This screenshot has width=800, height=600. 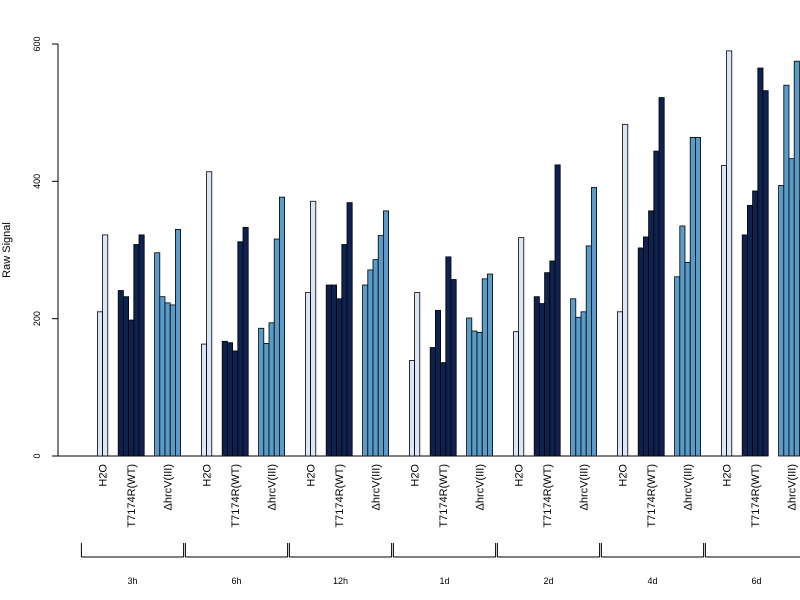 I want to click on y-tick-label: 0, so click(x=37, y=455).